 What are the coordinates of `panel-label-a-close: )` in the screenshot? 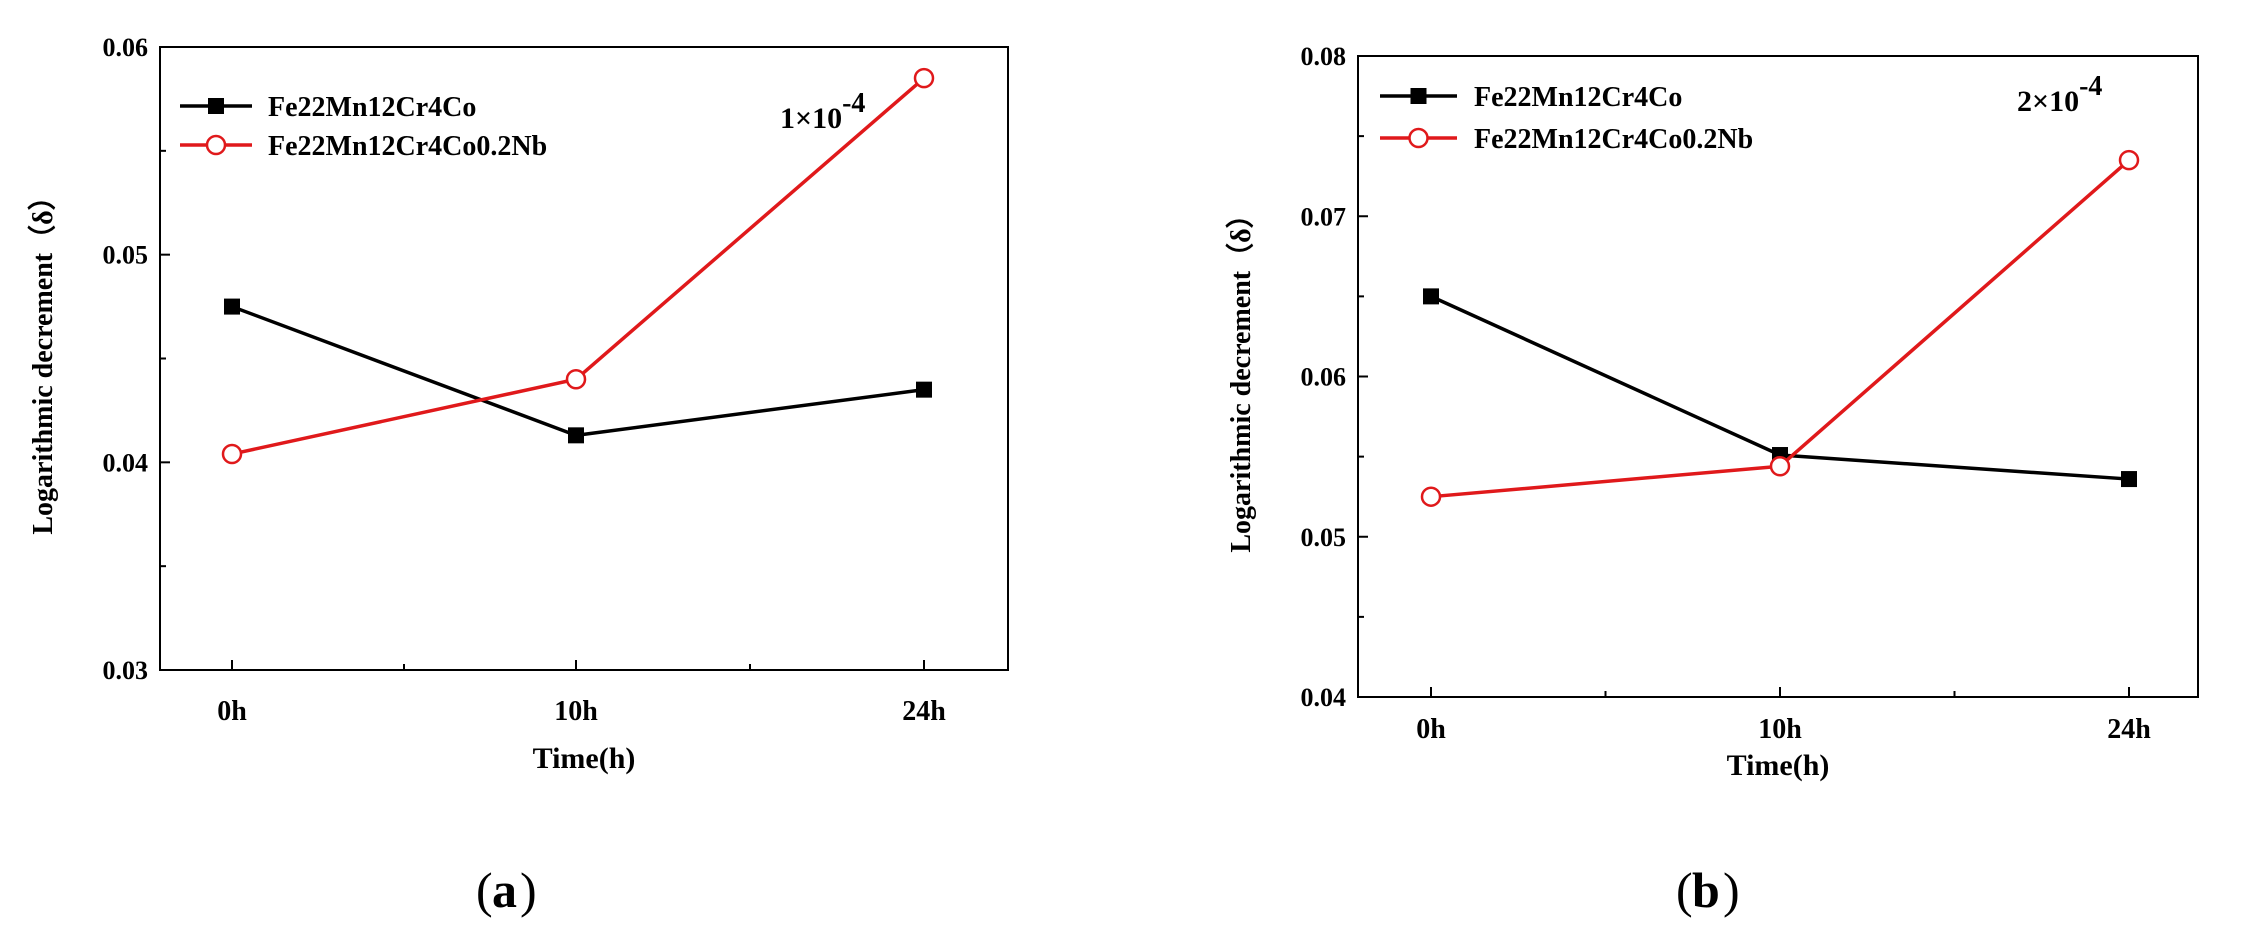 It's located at (528, 890).